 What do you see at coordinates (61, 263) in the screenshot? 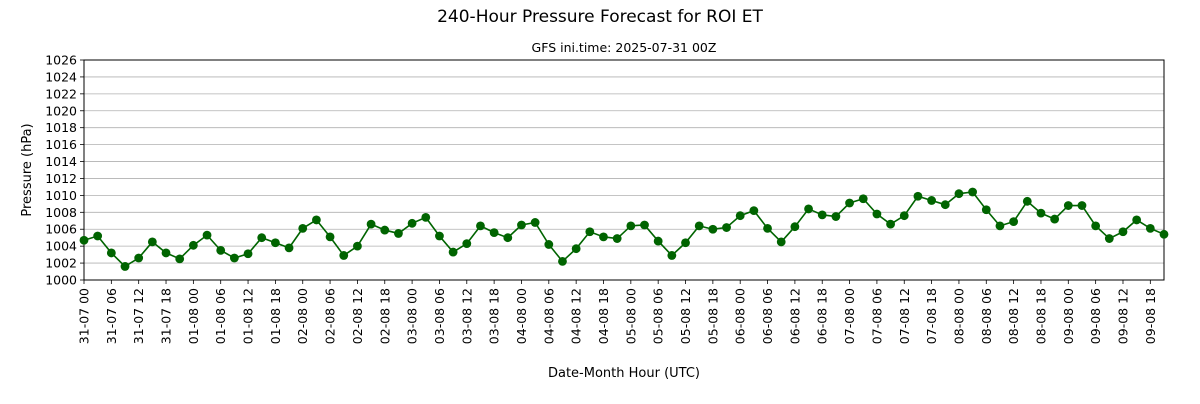
I see `y-tick-label: 1002` at bounding box center [61, 263].